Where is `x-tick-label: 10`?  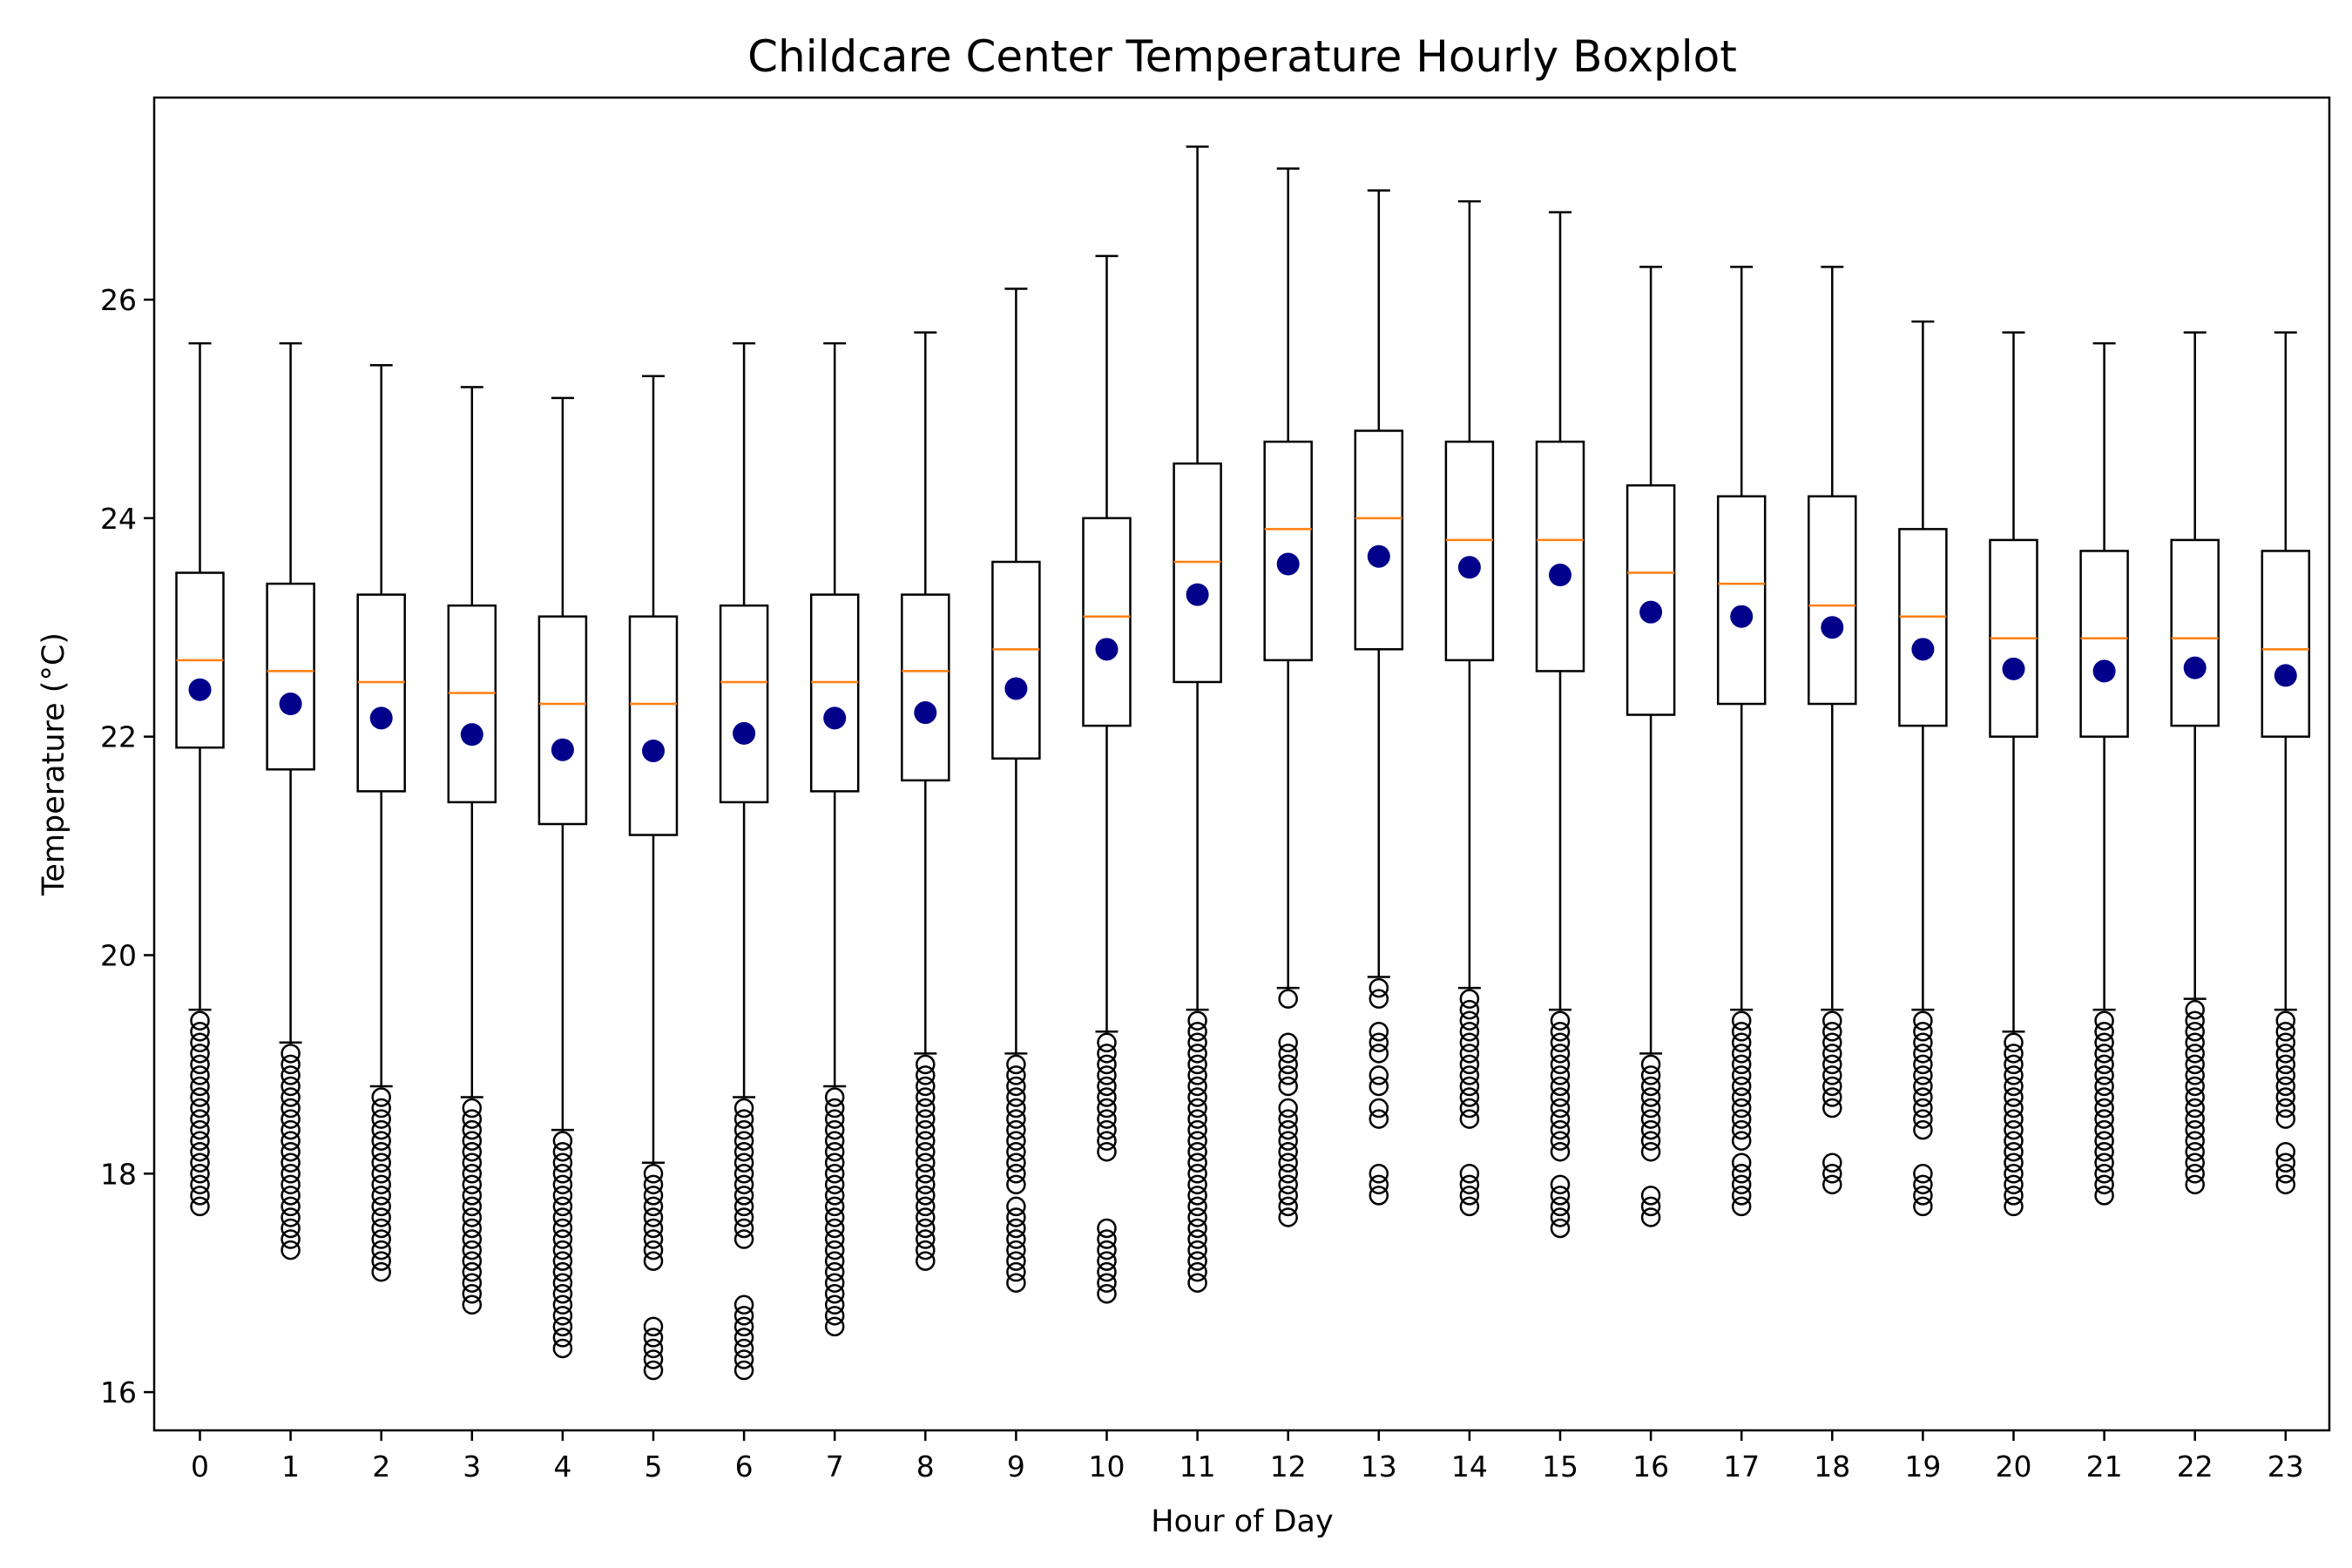 x-tick-label: 10 is located at coordinates (1107, 1467).